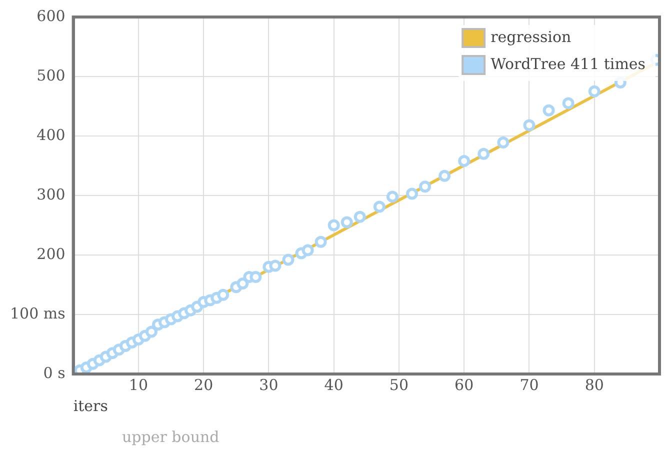 Image resolution: width=667 pixels, height=463 pixels. What do you see at coordinates (531, 37) in the screenshot?
I see `legend-label: regression` at bounding box center [531, 37].